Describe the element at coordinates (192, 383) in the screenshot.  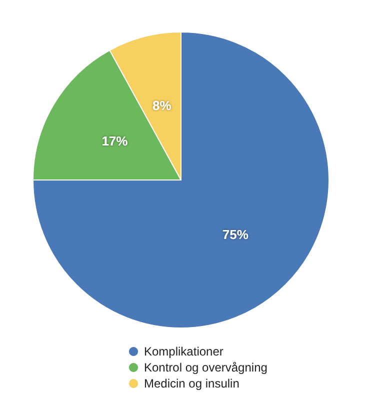
I see `legend-label: Medicin og insulin` at that location.